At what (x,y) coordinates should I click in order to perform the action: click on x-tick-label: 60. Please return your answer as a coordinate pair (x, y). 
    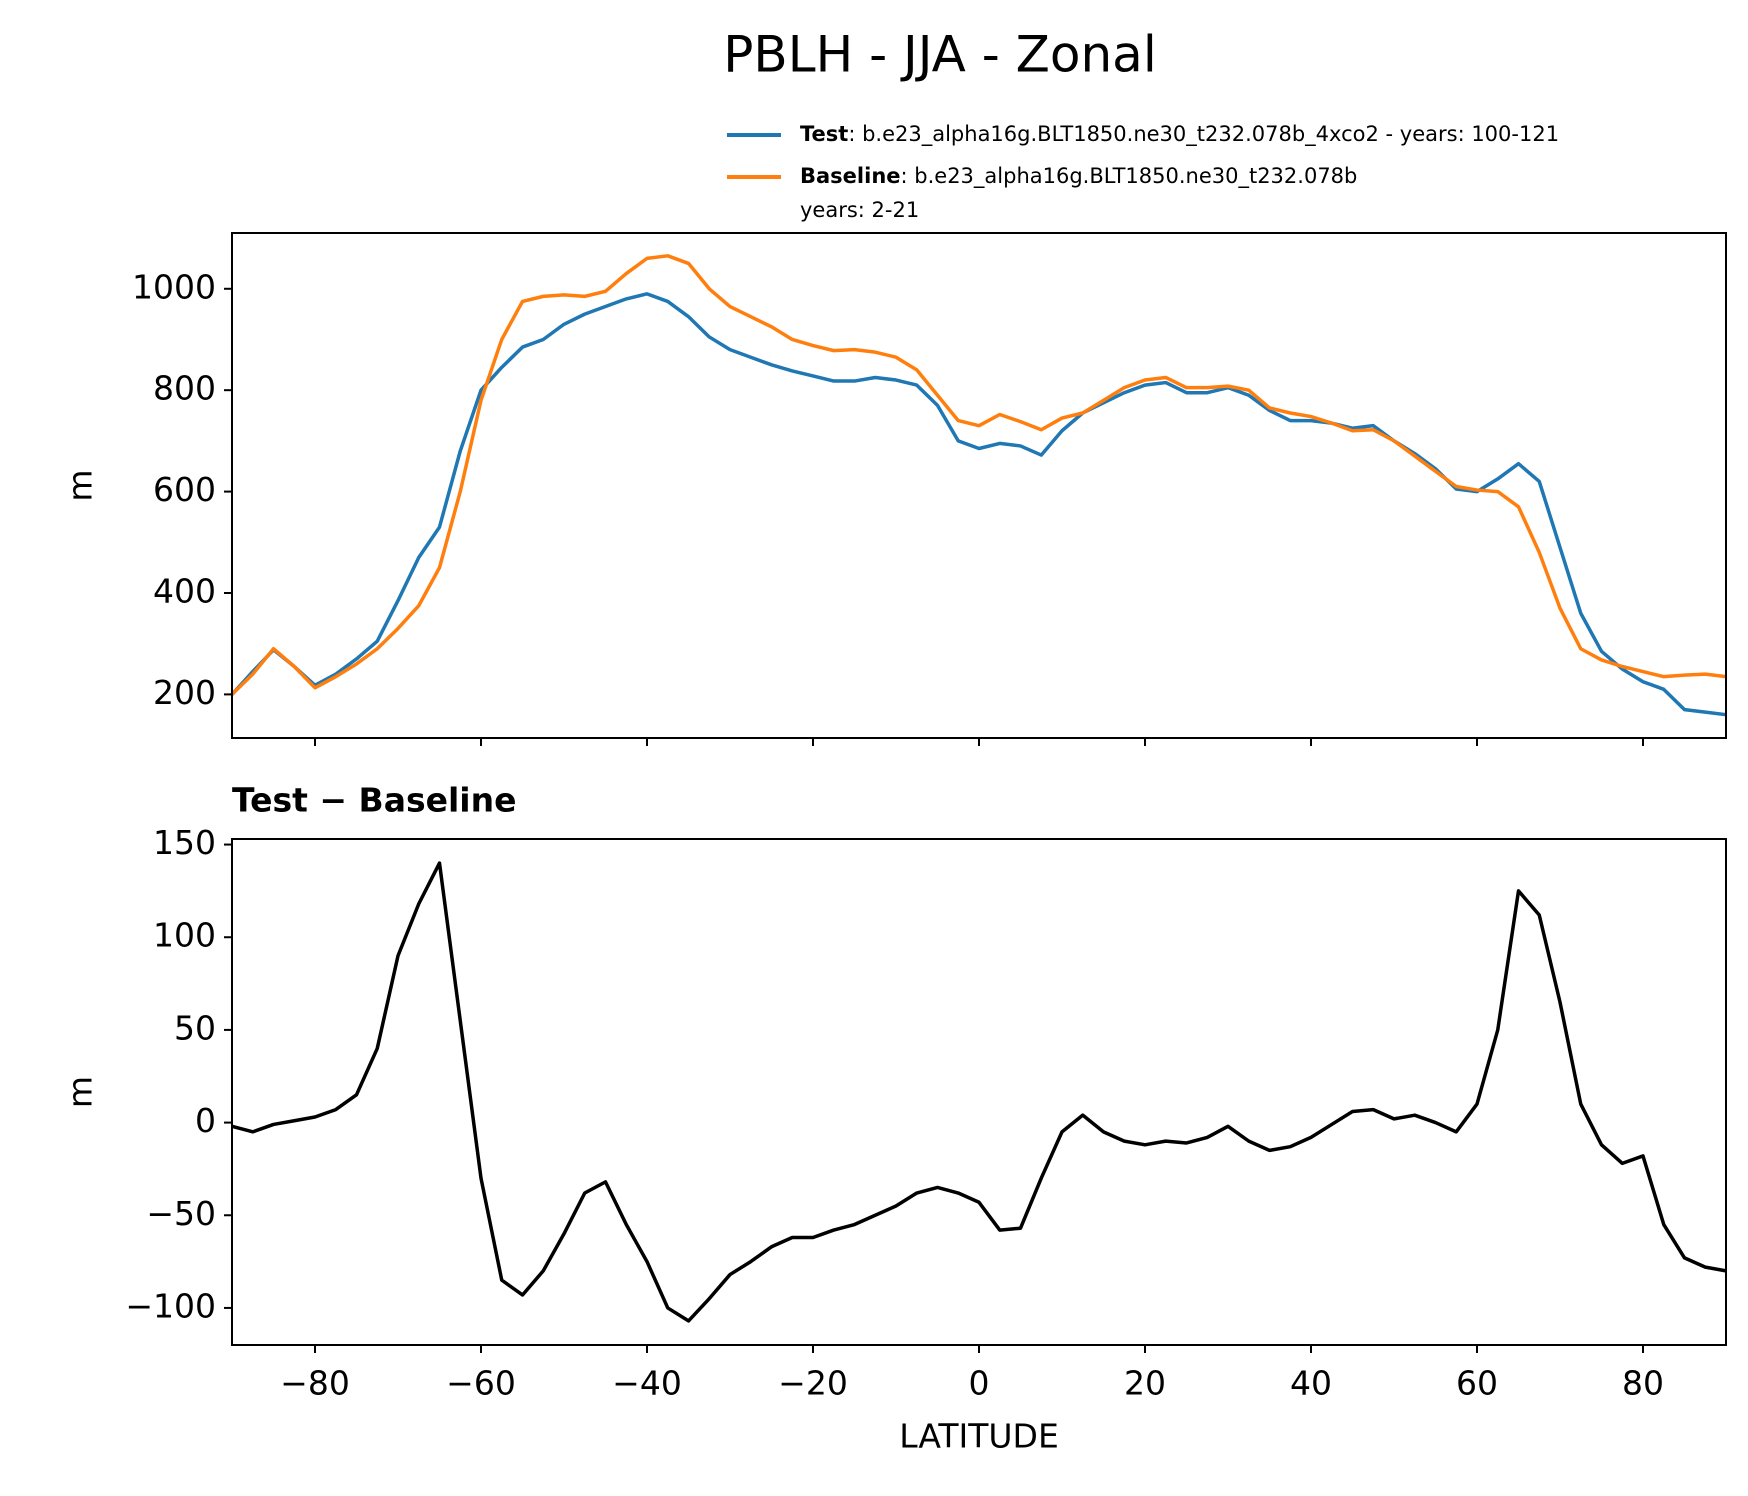
    Looking at the image, I should click on (1477, 1383).